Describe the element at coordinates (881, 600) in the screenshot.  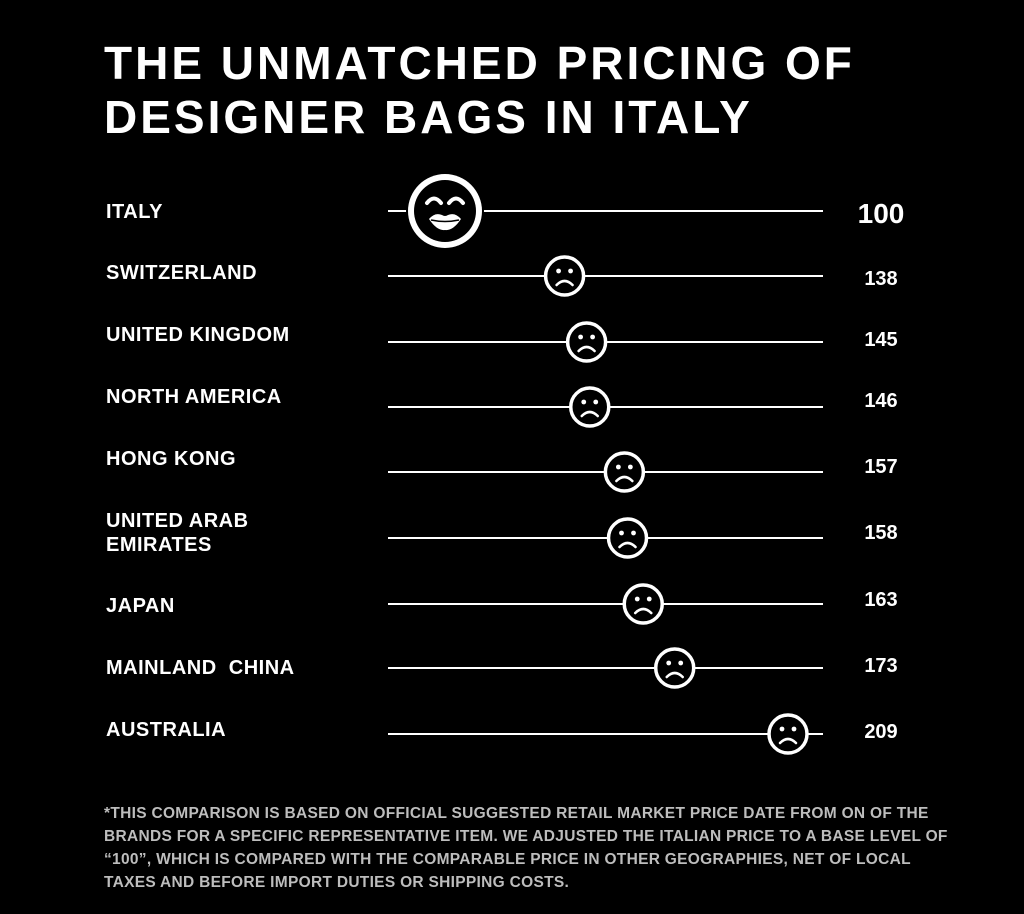
I see `value-label-japan: 163` at that location.